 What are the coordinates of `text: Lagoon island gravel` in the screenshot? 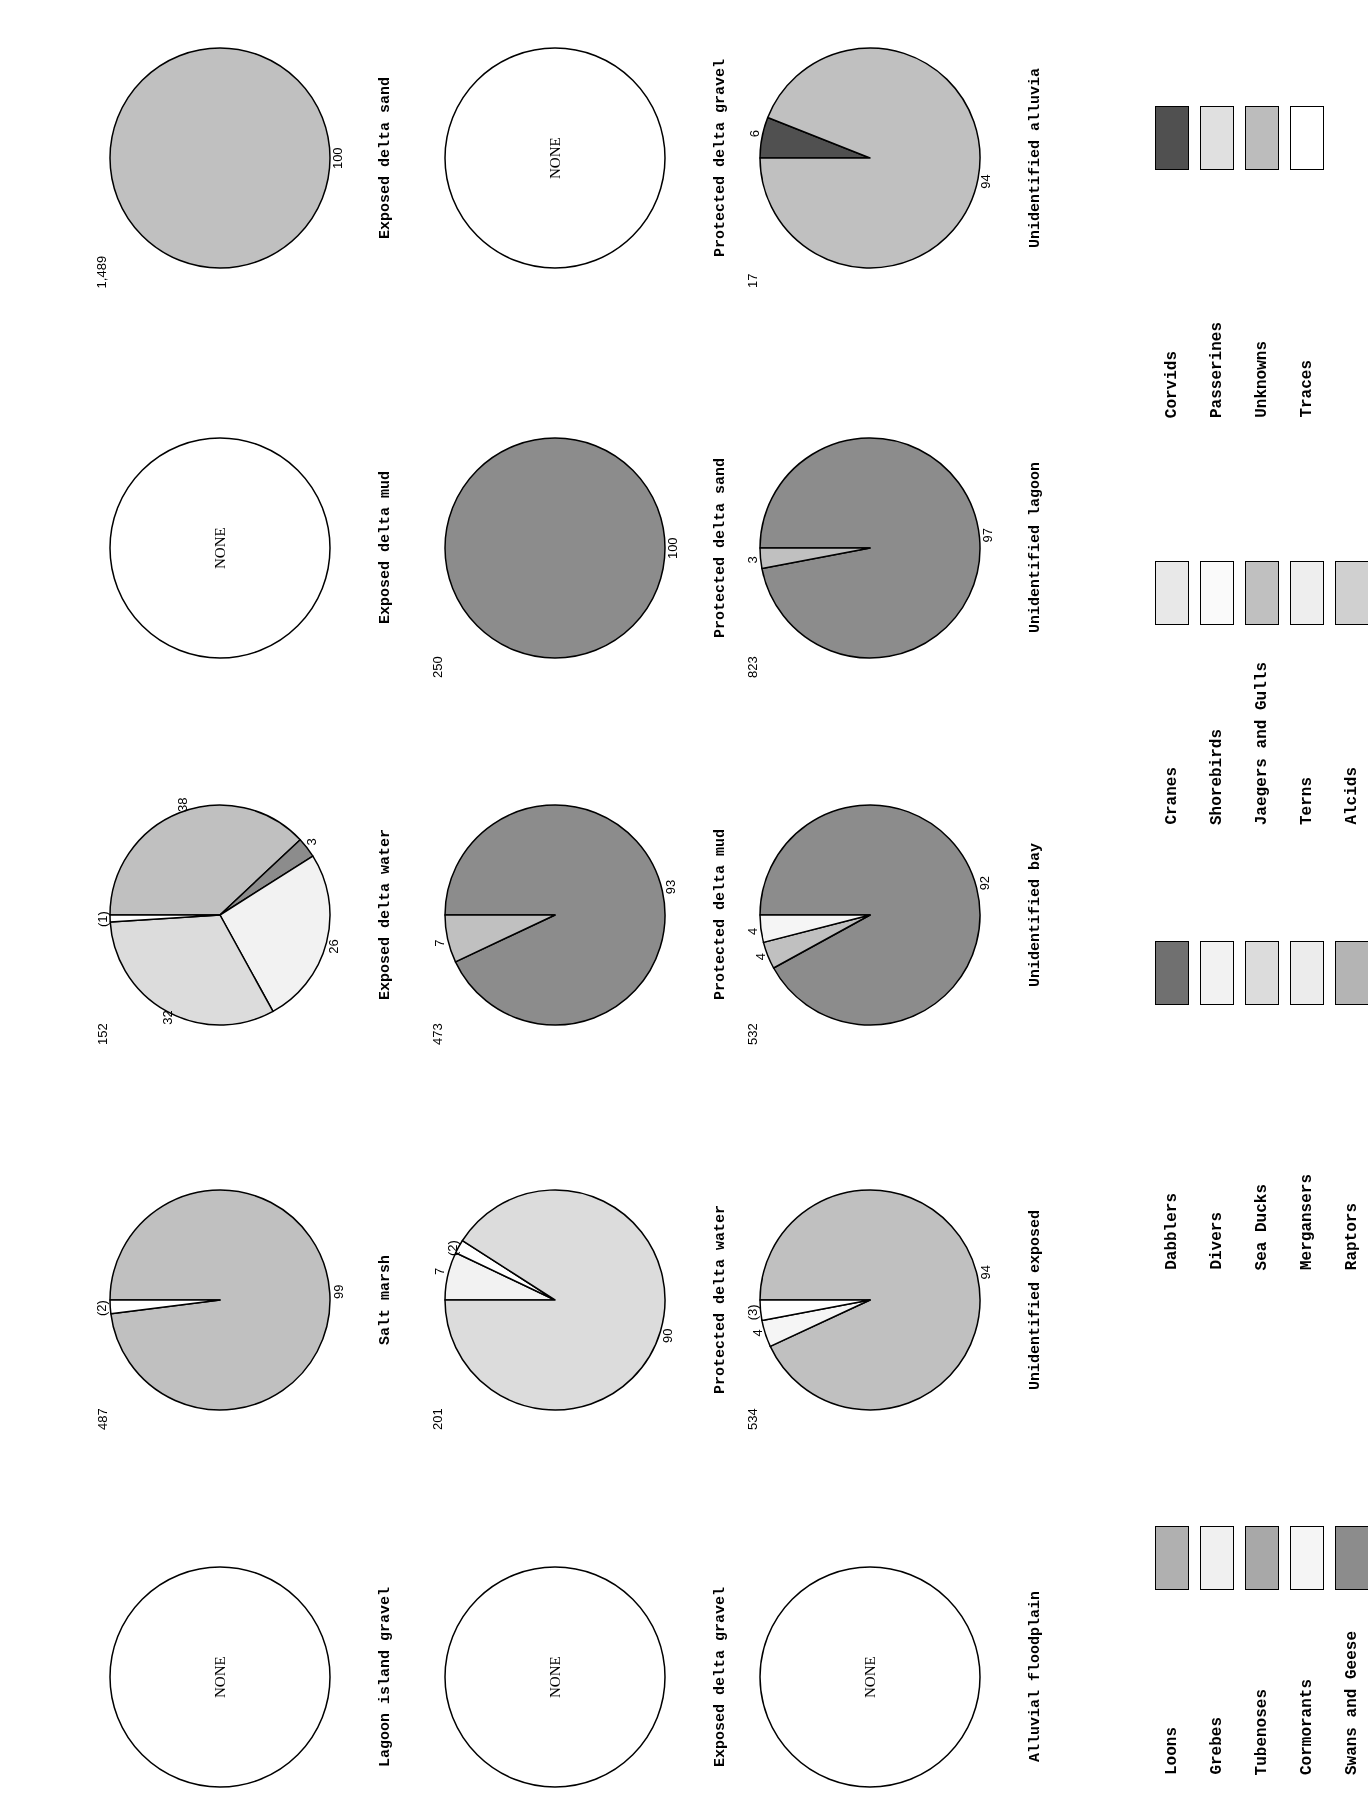 It's located at (385, 1676).